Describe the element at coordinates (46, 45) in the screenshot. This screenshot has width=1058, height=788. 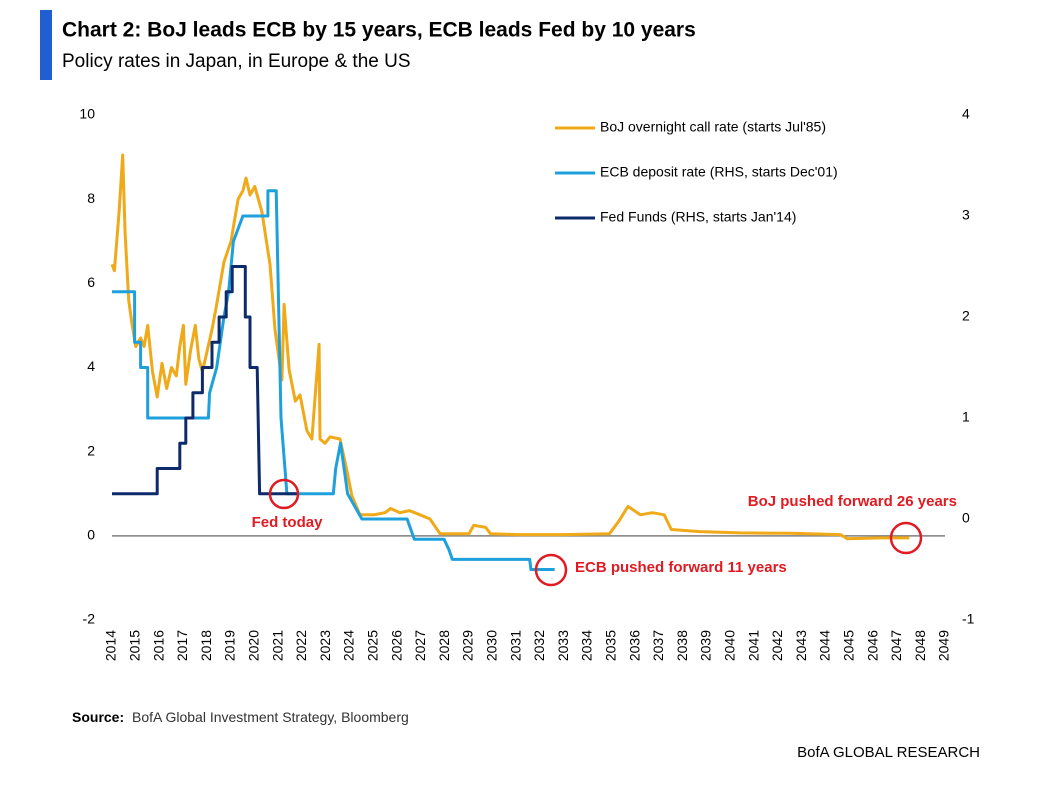
I see `title-accent` at that location.